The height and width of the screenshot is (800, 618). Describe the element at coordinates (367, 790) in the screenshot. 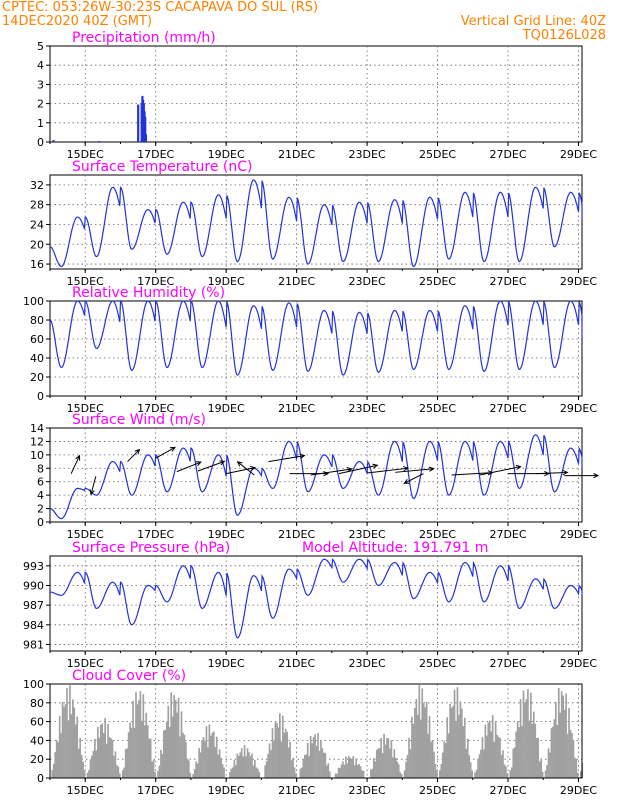

I see `x-tick-label: 23DEC` at that location.